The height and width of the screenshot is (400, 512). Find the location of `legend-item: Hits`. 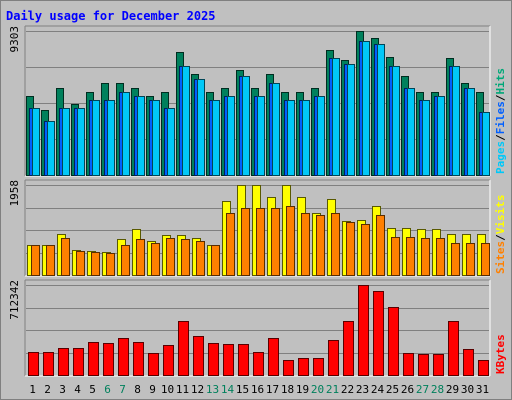

legend-item: Hits is located at coordinates (500, 81).